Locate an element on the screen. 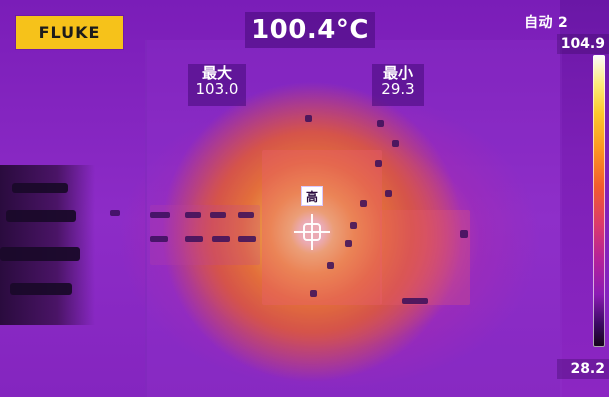 This screenshot has height=397, width=609. headline-temperature-text: 100.4°C is located at coordinates (310, 30).